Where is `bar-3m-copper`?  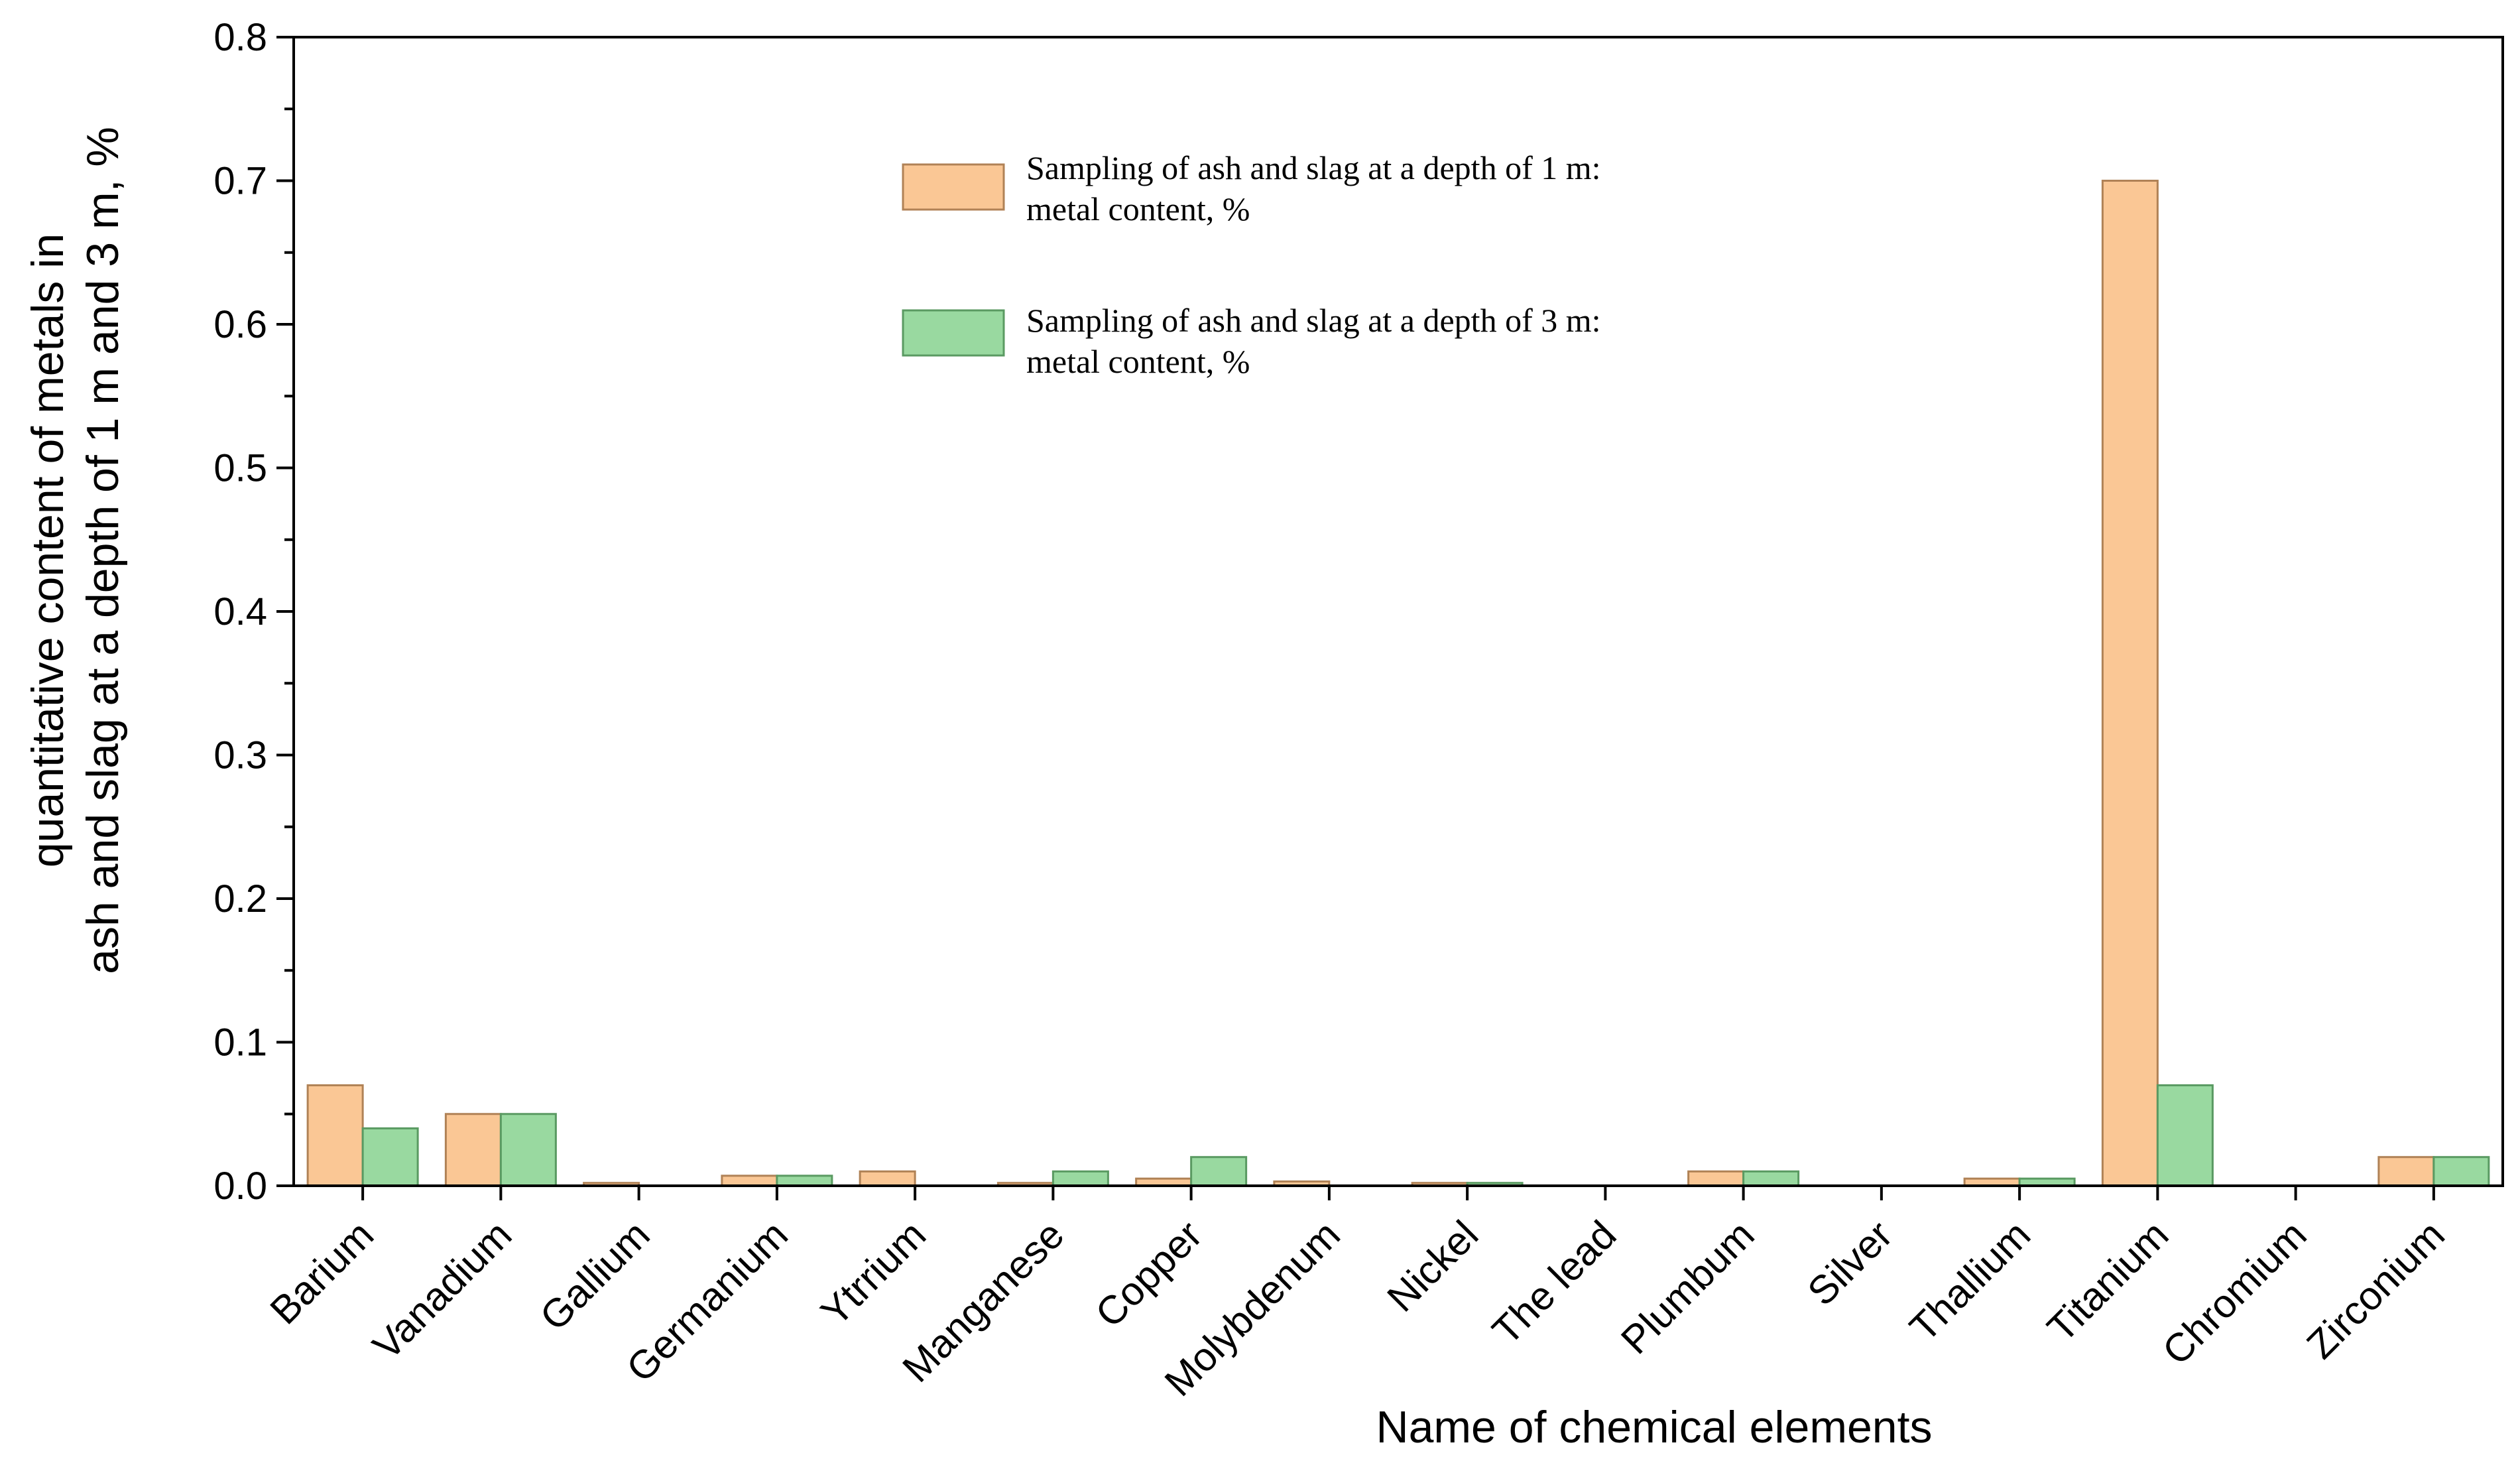 bar-3m-copper is located at coordinates (1219, 1171).